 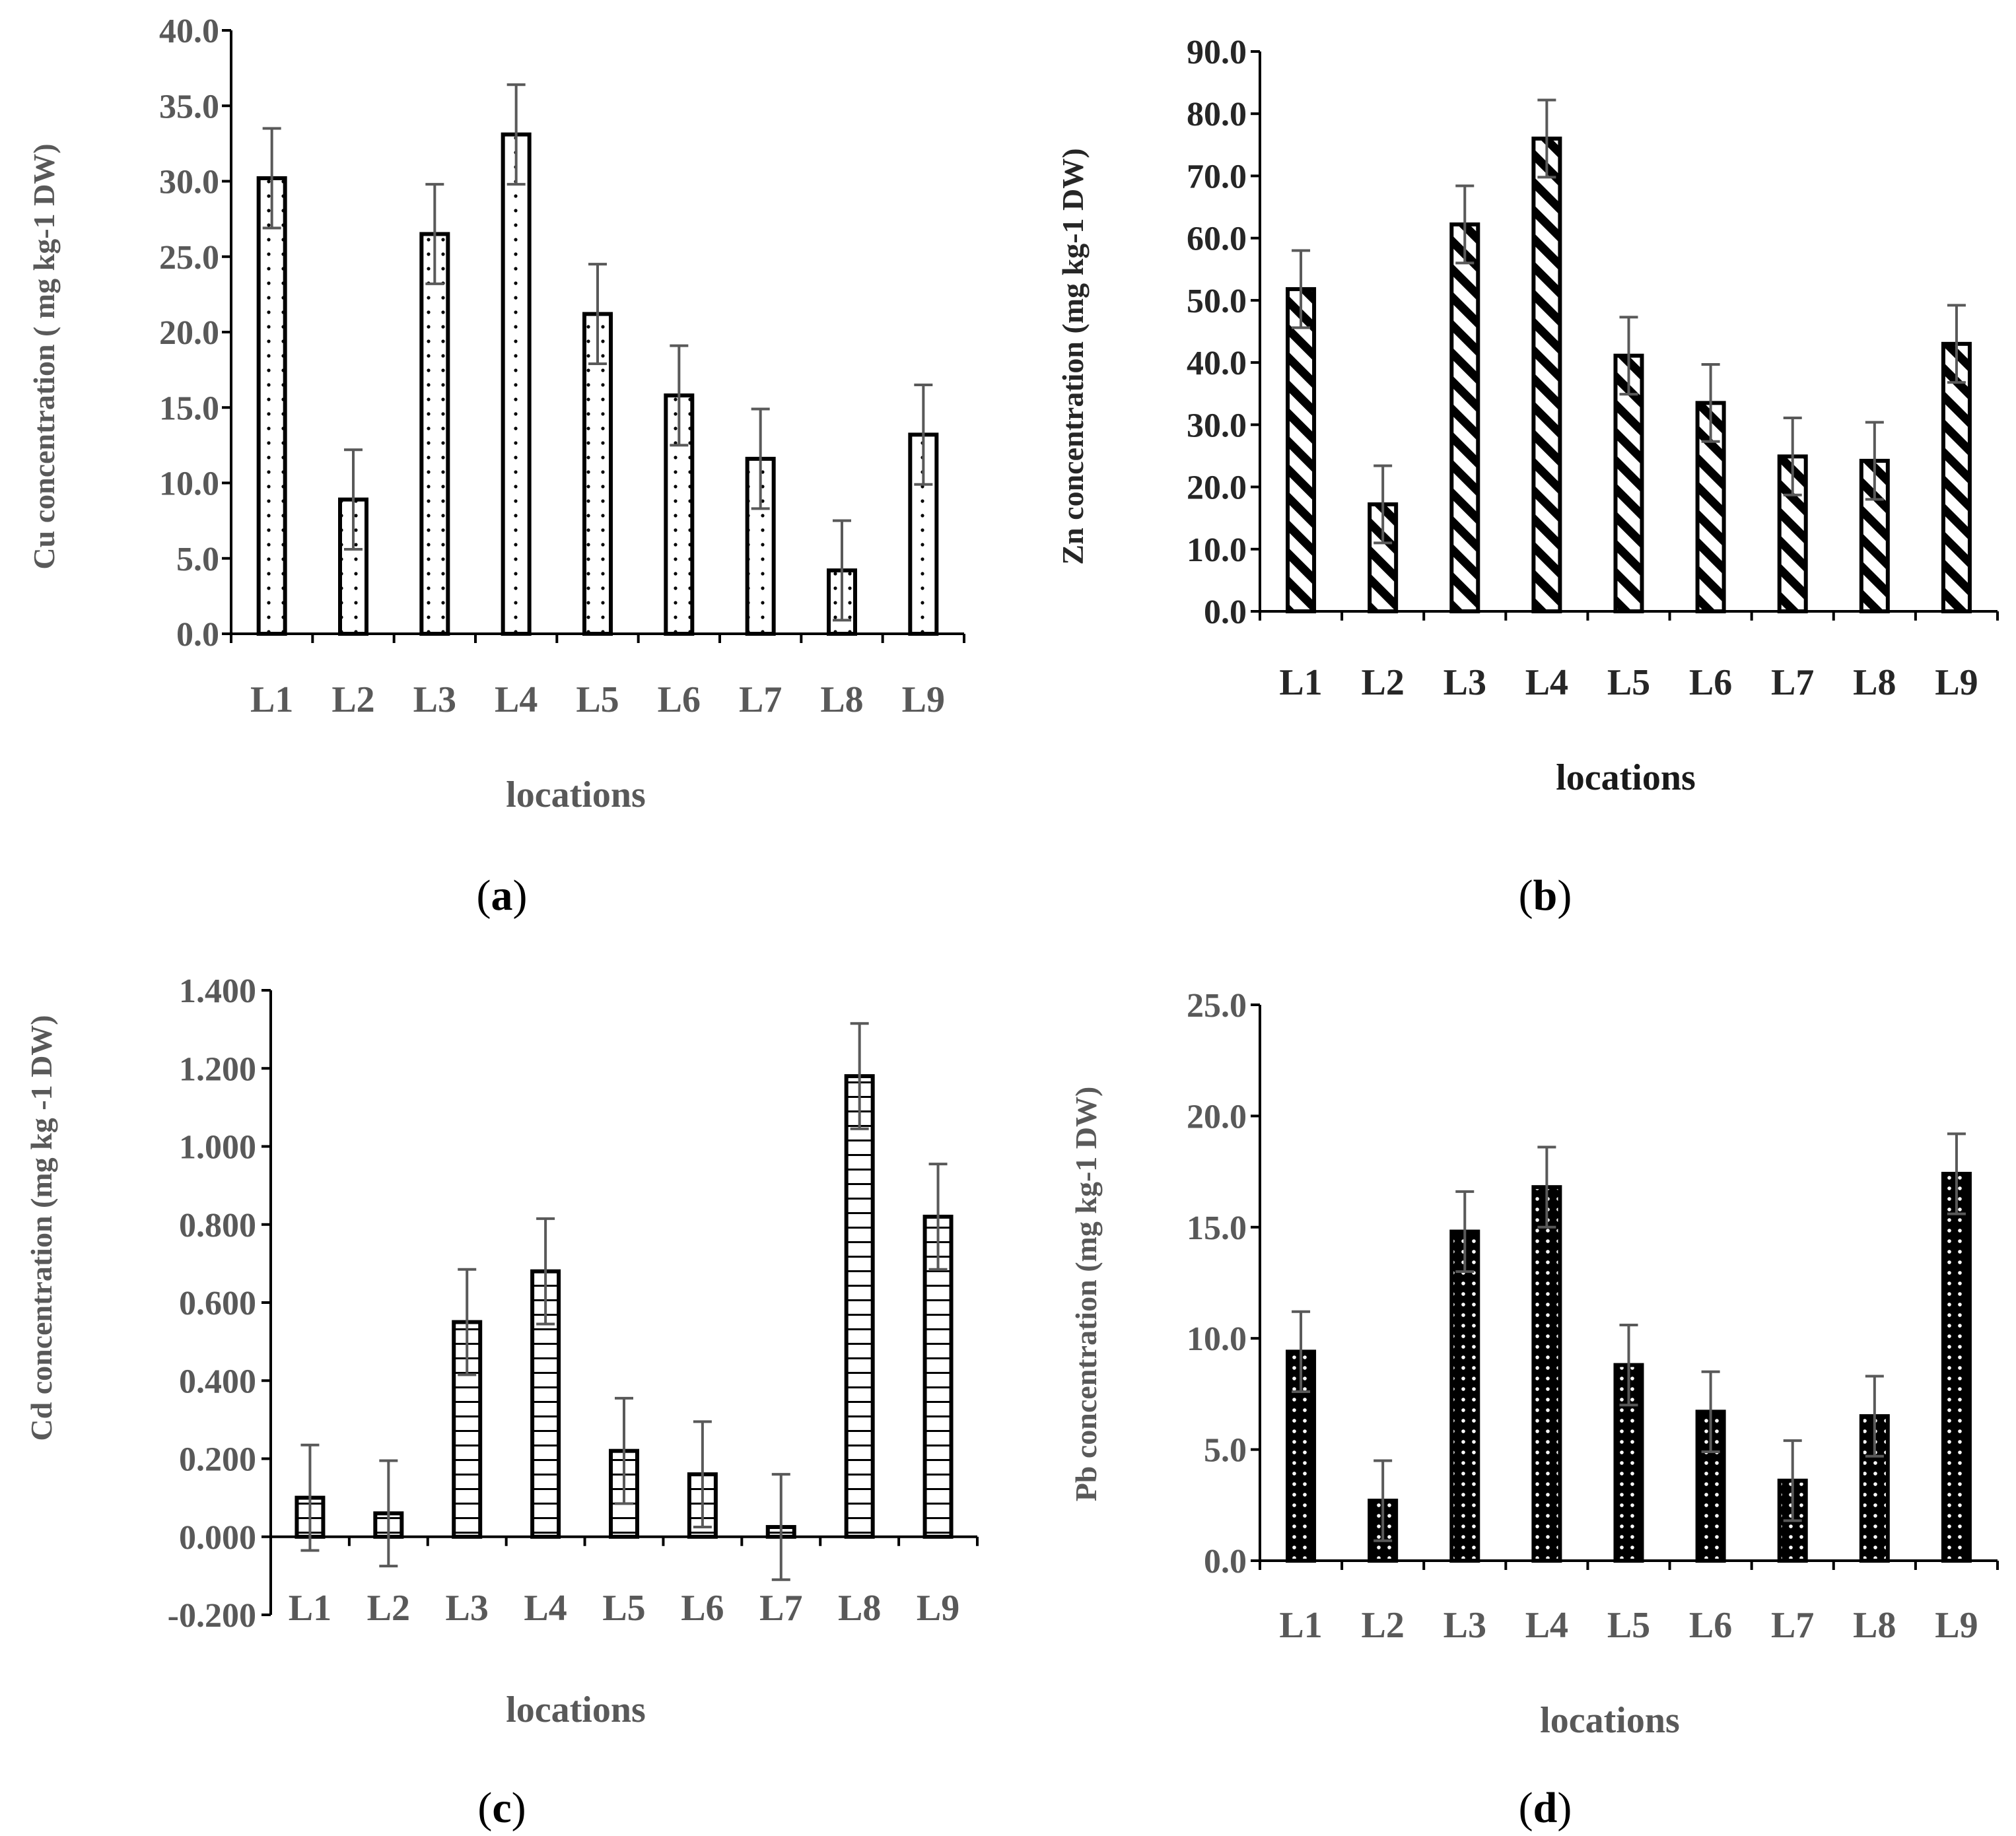 What do you see at coordinates (1225, 1451) in the screenshot?
I see `y-tick-label: 5.0` at bounding box center [1225, 1451].